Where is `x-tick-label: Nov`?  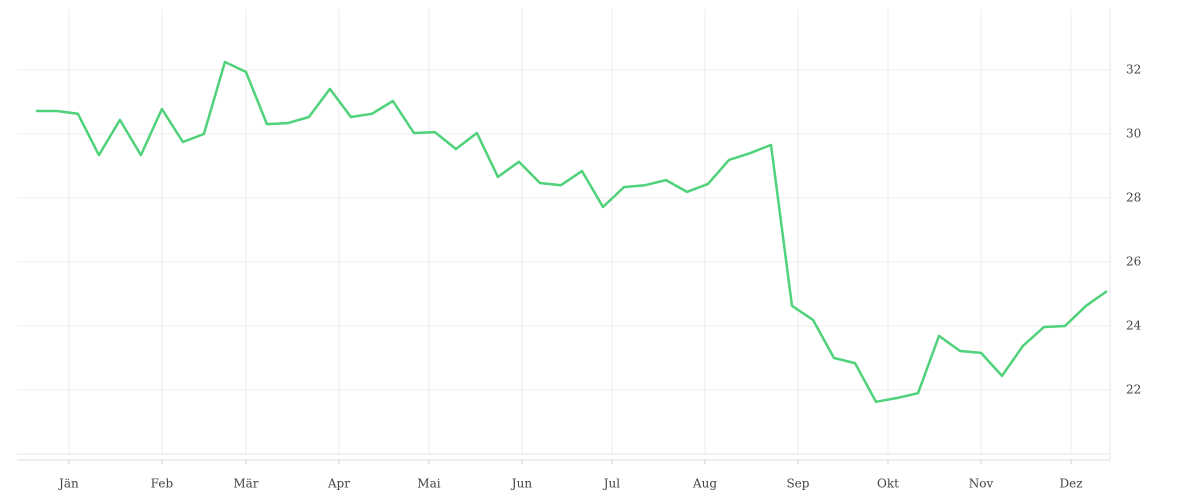 x-tick-label: Nov is located at coordinates (981, 484).